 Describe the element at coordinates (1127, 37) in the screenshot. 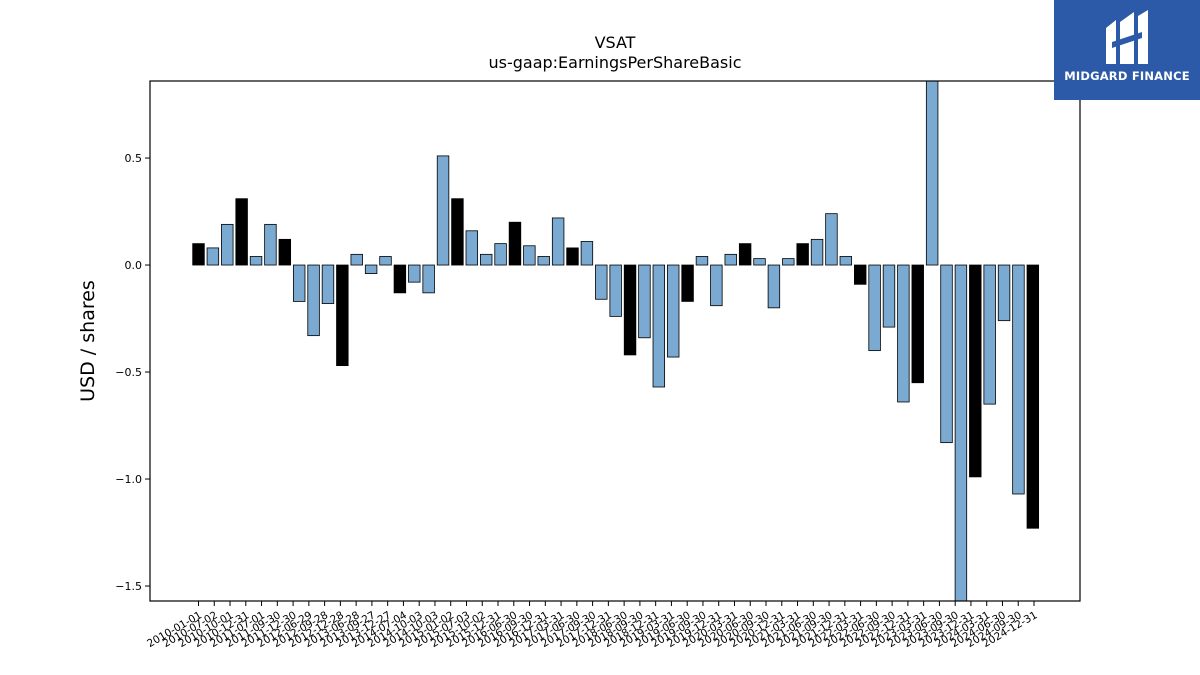

I see `logo-mark-icon` at that location.